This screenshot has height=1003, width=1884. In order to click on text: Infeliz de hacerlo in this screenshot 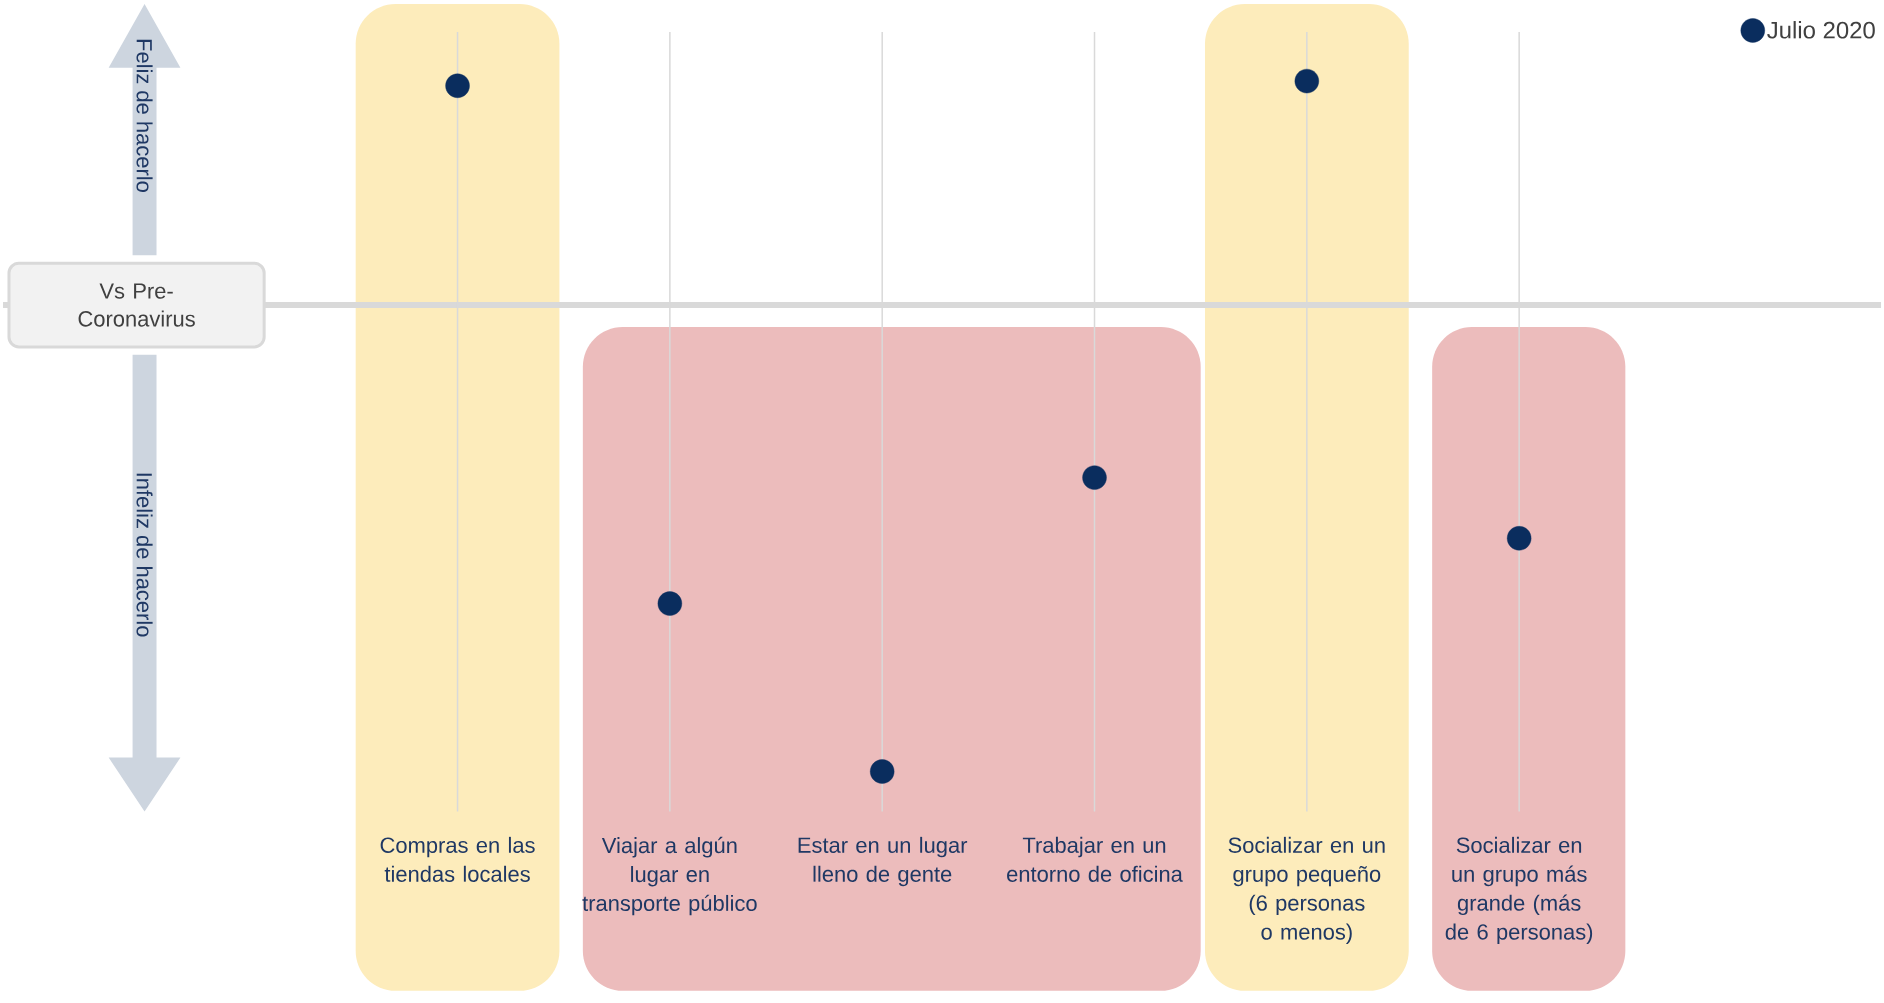, I will do `click(144, 555)`.